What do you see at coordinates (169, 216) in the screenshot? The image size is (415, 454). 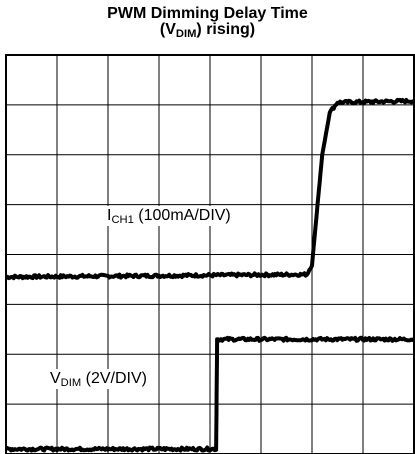 I see `series-label-ich1: ICH1 (100mA/DIV)` at bounding box center [169, 216].